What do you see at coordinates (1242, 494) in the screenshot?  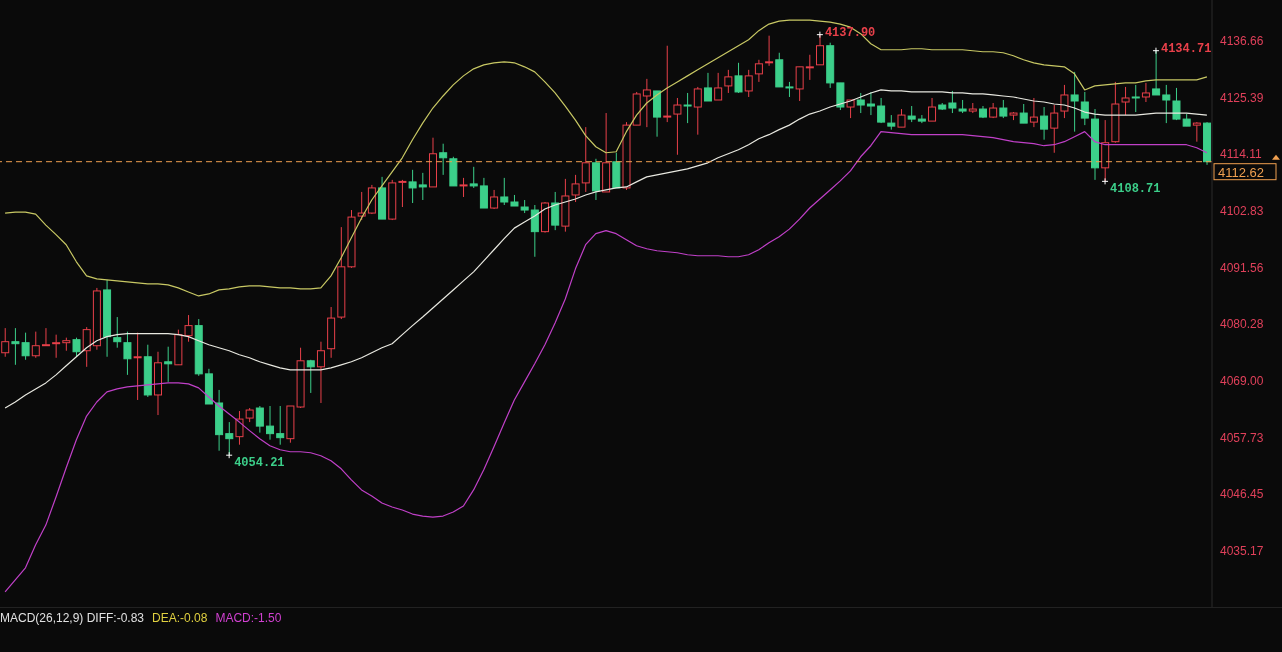 I see `y-tick-label: 4046.45` at bounding box center [1242, 494].